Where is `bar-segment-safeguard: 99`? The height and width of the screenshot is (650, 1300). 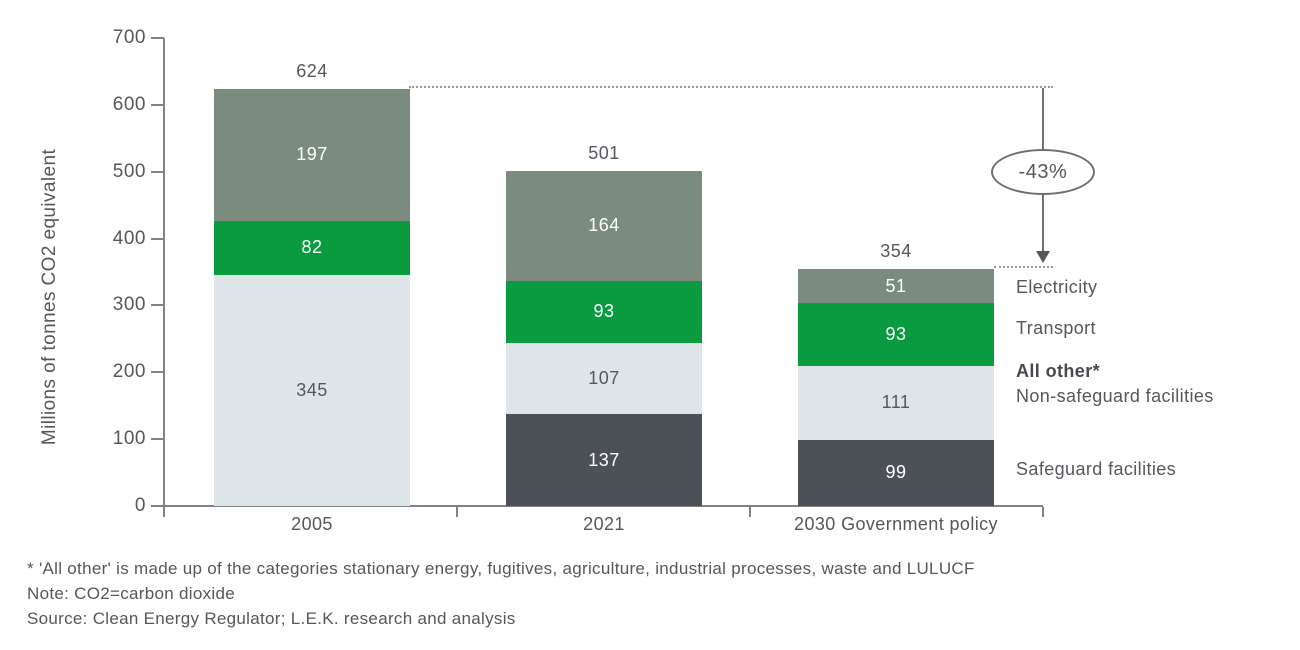
bar-segment-safeguard: 99 is located at coordinates (896, 472).